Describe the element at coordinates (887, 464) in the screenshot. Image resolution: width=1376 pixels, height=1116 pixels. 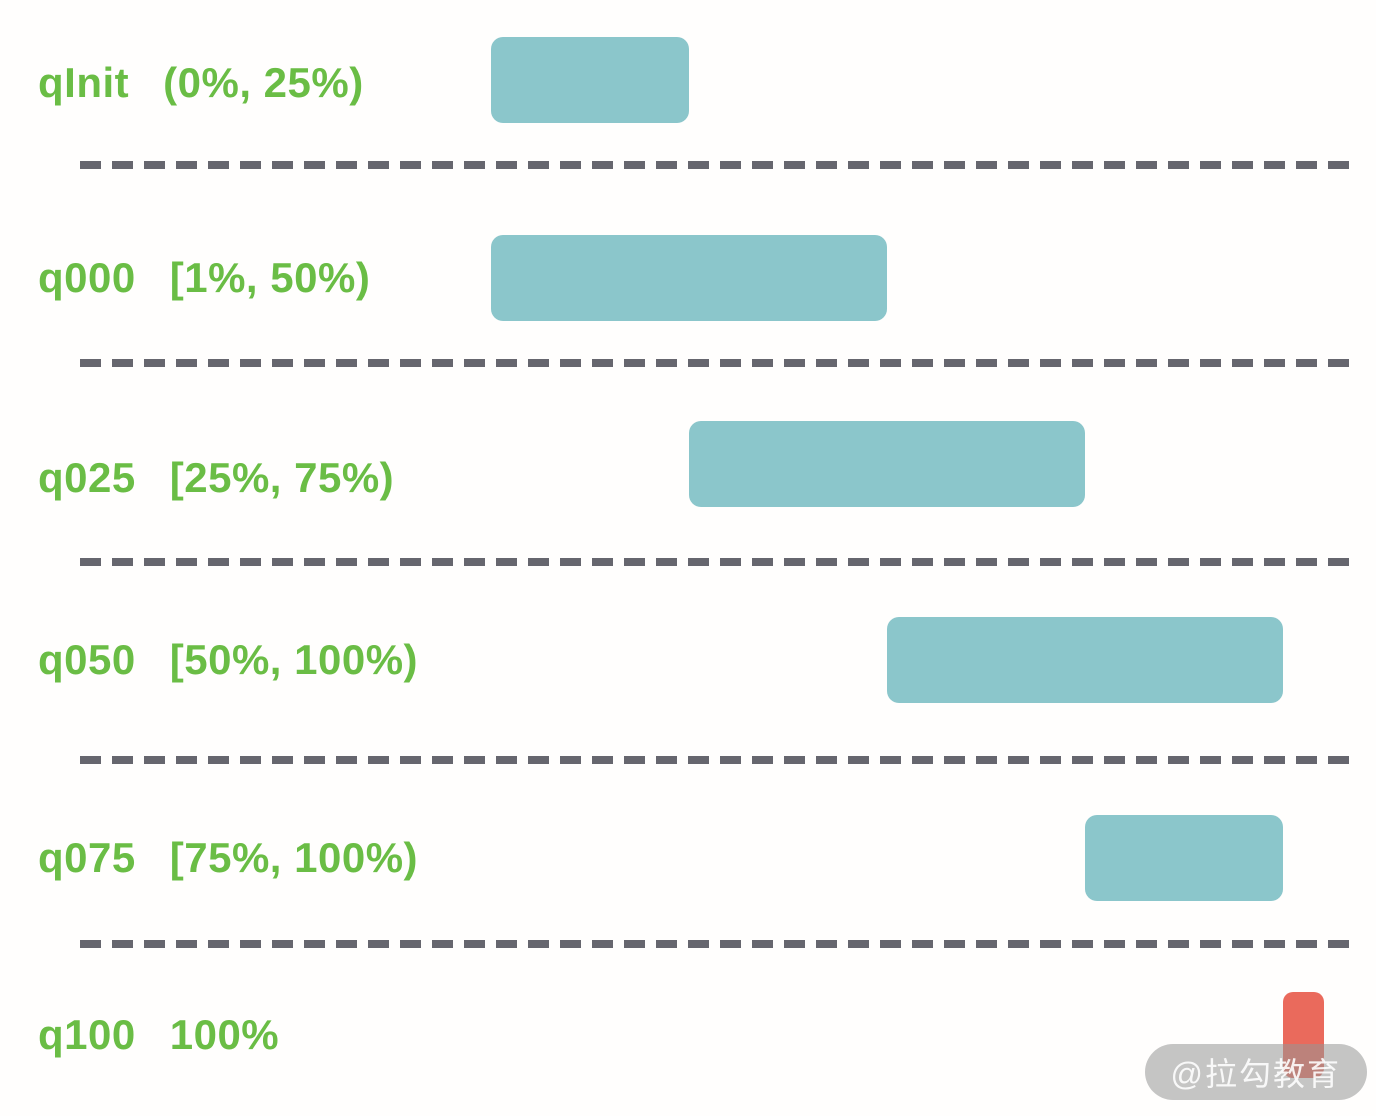
I see `q025-range-bar` at that location.